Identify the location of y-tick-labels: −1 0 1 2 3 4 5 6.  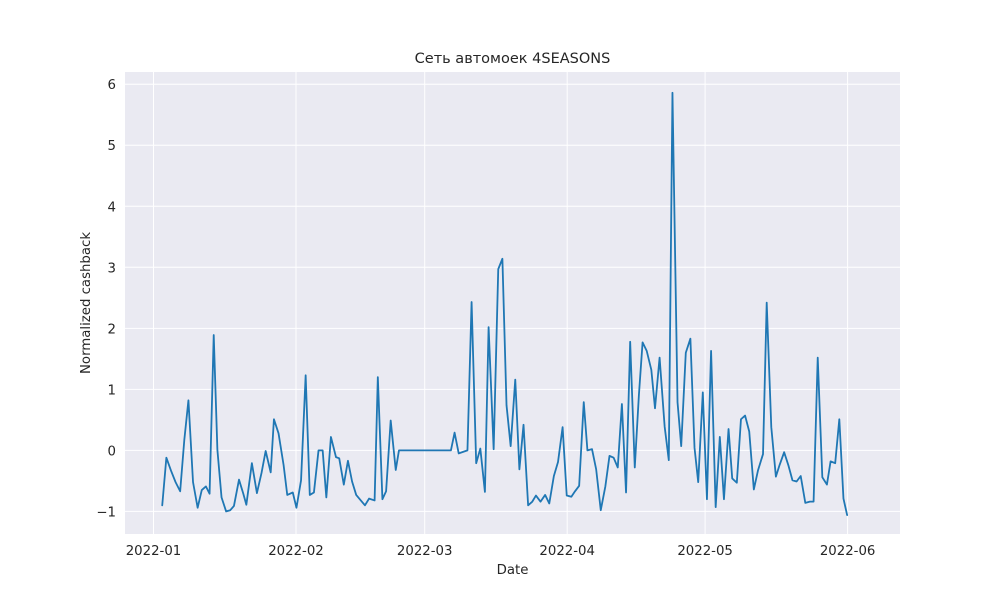
(106, 299).